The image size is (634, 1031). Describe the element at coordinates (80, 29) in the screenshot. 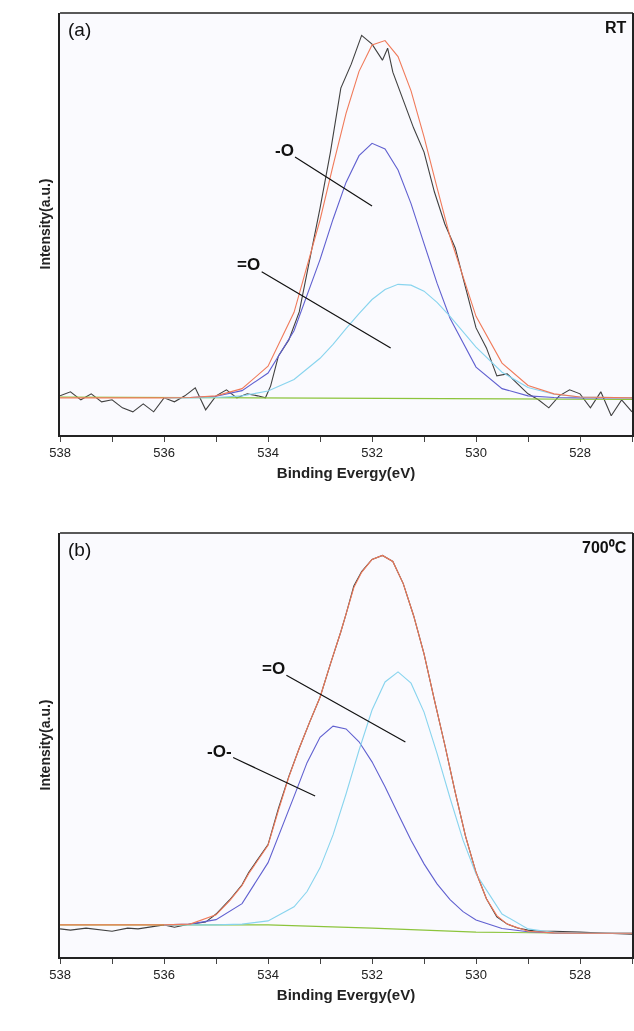

I see `annotation: (a)` at that location.